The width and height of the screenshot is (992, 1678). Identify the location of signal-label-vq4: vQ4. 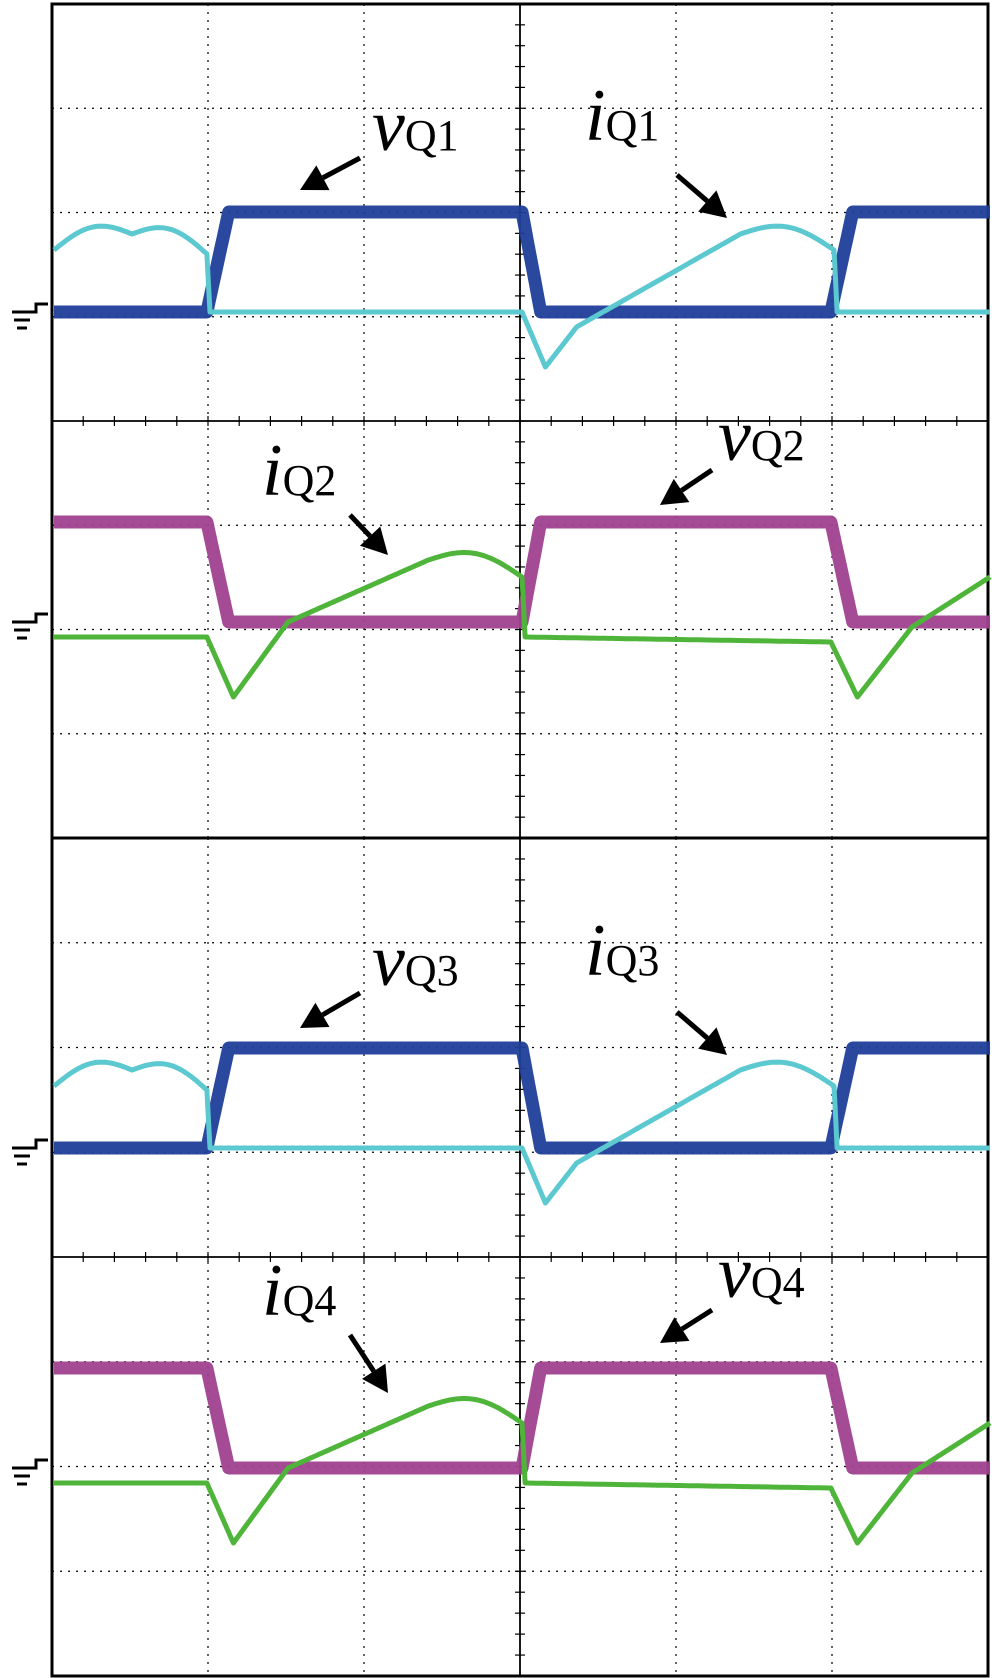
(761, 1273).